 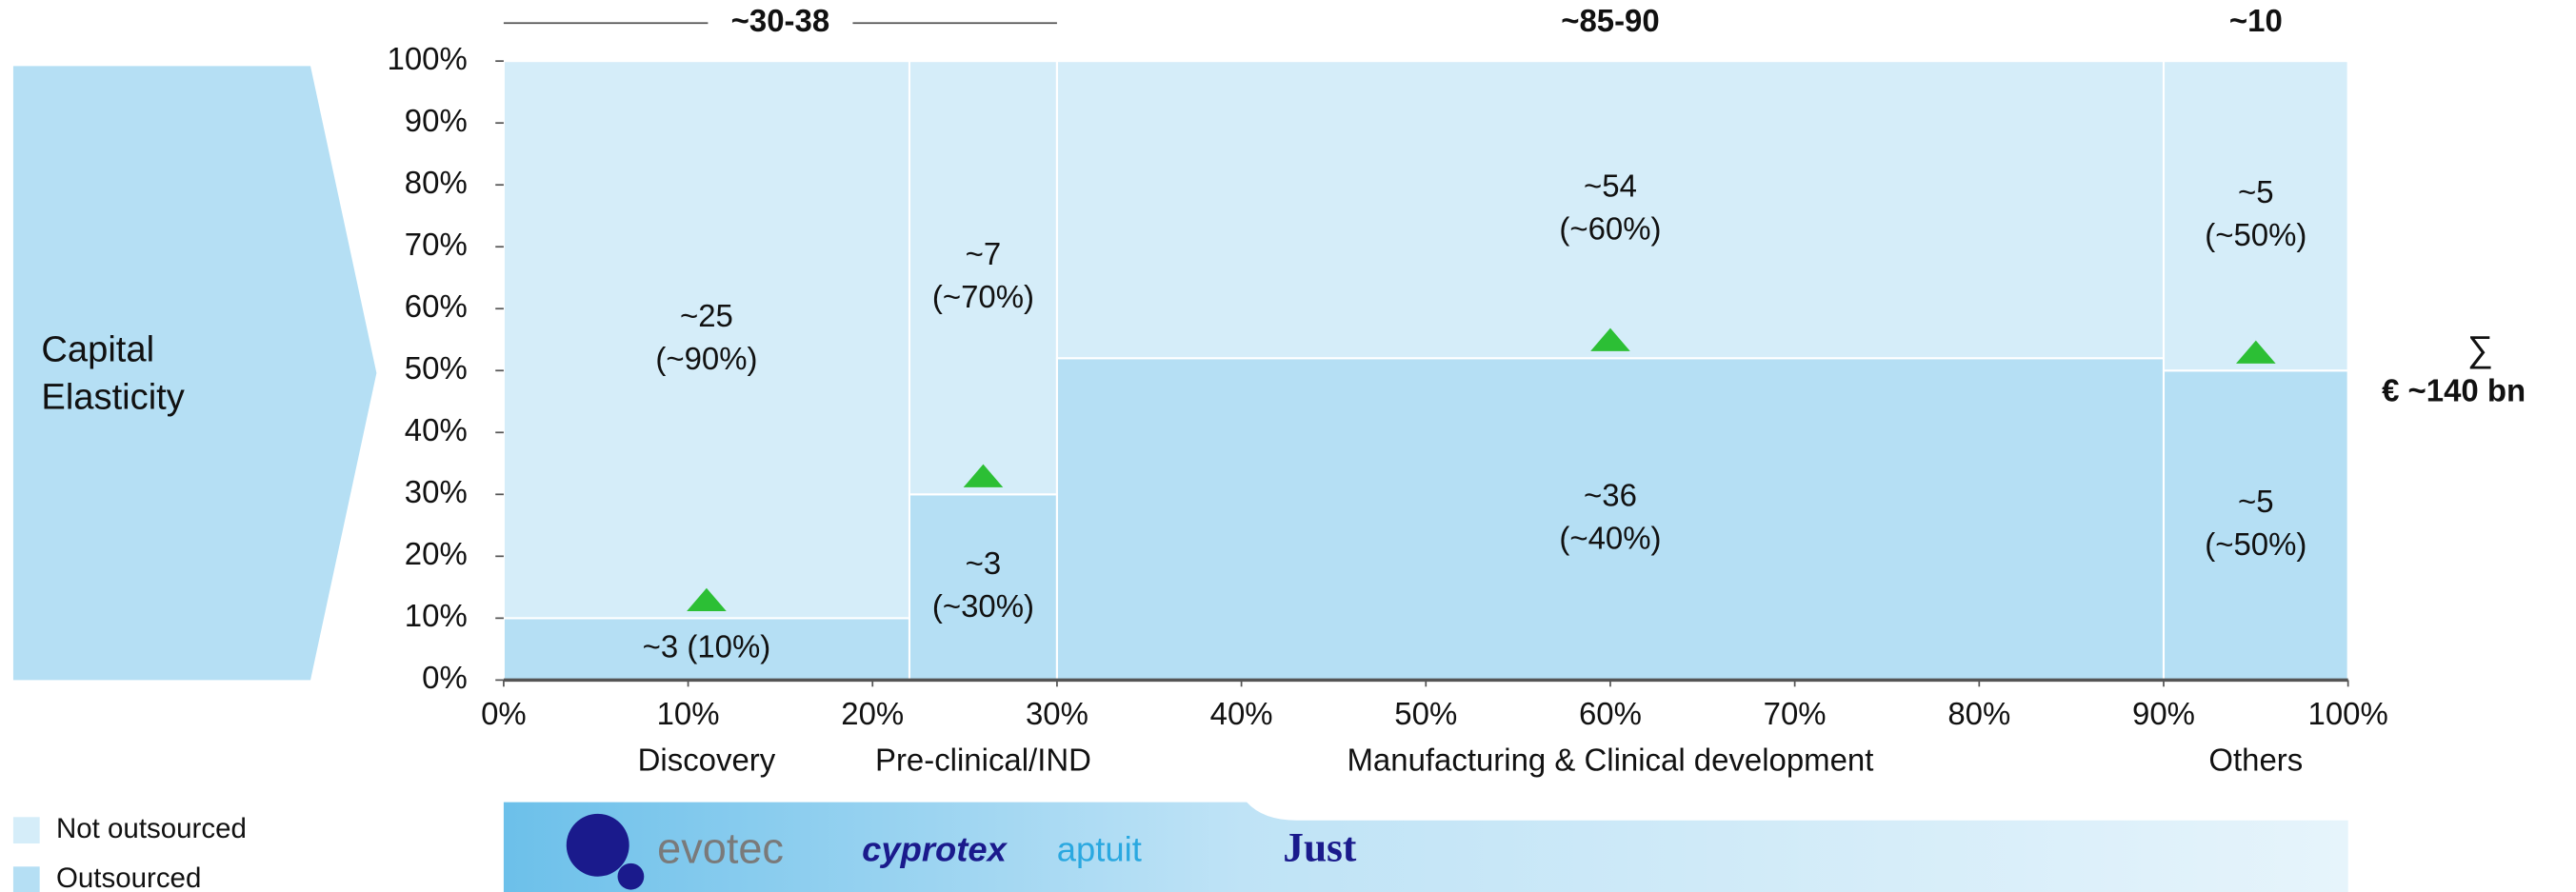 What do you see at coordinates (2256, 20) in the screenshot?
I see `group-label: ~10` at bounding box center [2256, 20].